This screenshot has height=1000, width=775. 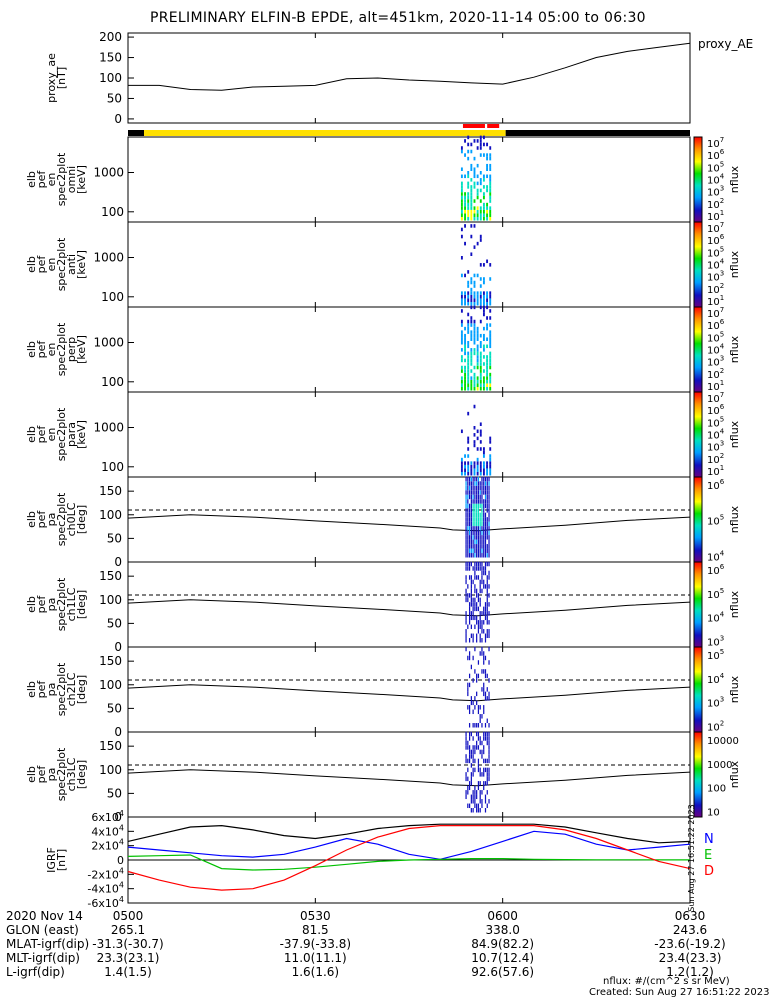 What do you see at coordinates (118, 817) in the screenshot?
I see `ytick-label: 0` at bounding box center [118, 817].